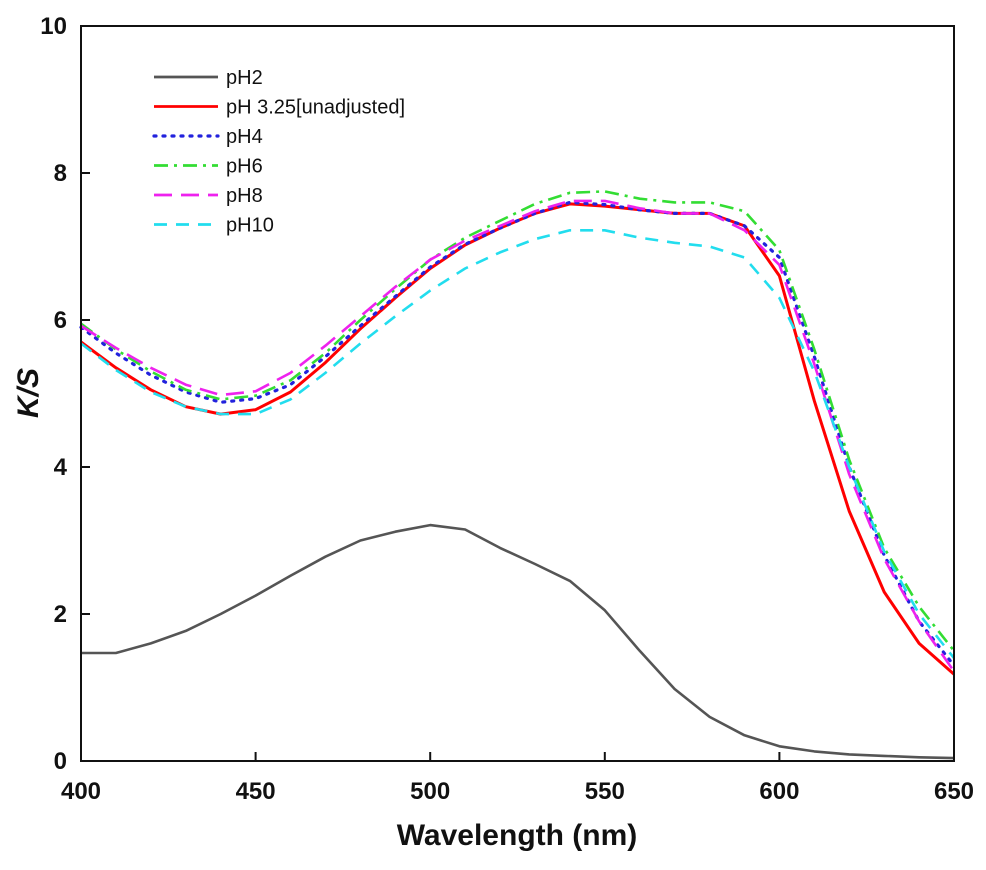 This screenshot has width=986, height=870. Describe the element at coordinates (60, 761) in the screenshot. I see `y-tick-label: 0` at that location.